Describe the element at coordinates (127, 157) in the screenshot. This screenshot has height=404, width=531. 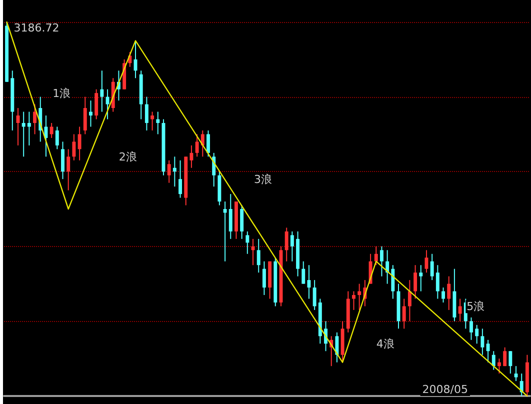
I see `annotation: 2浪` at that location.